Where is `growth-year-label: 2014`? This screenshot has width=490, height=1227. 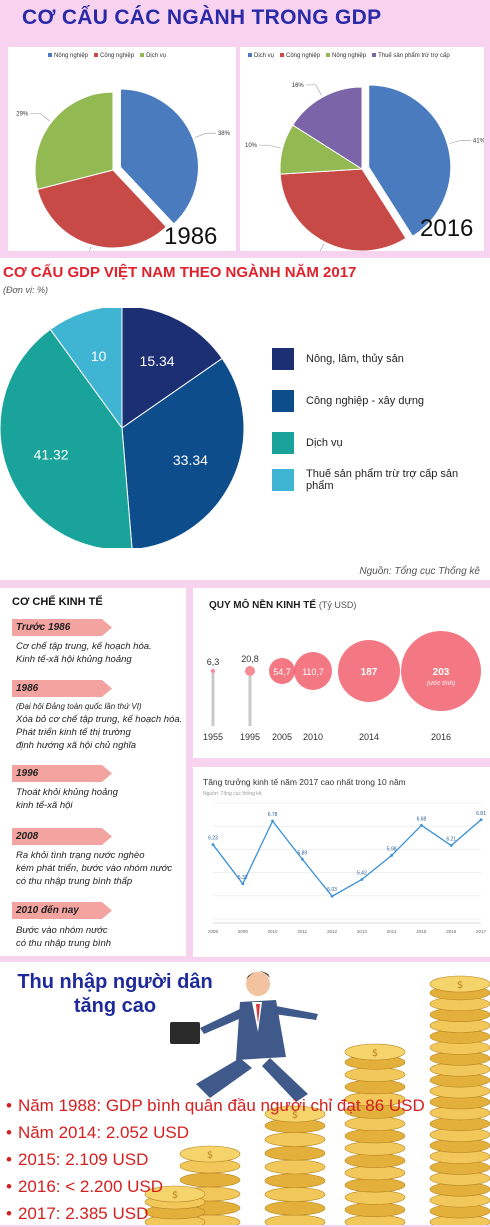 growth-year-label: 2014 is located at coordinates (392, 931).